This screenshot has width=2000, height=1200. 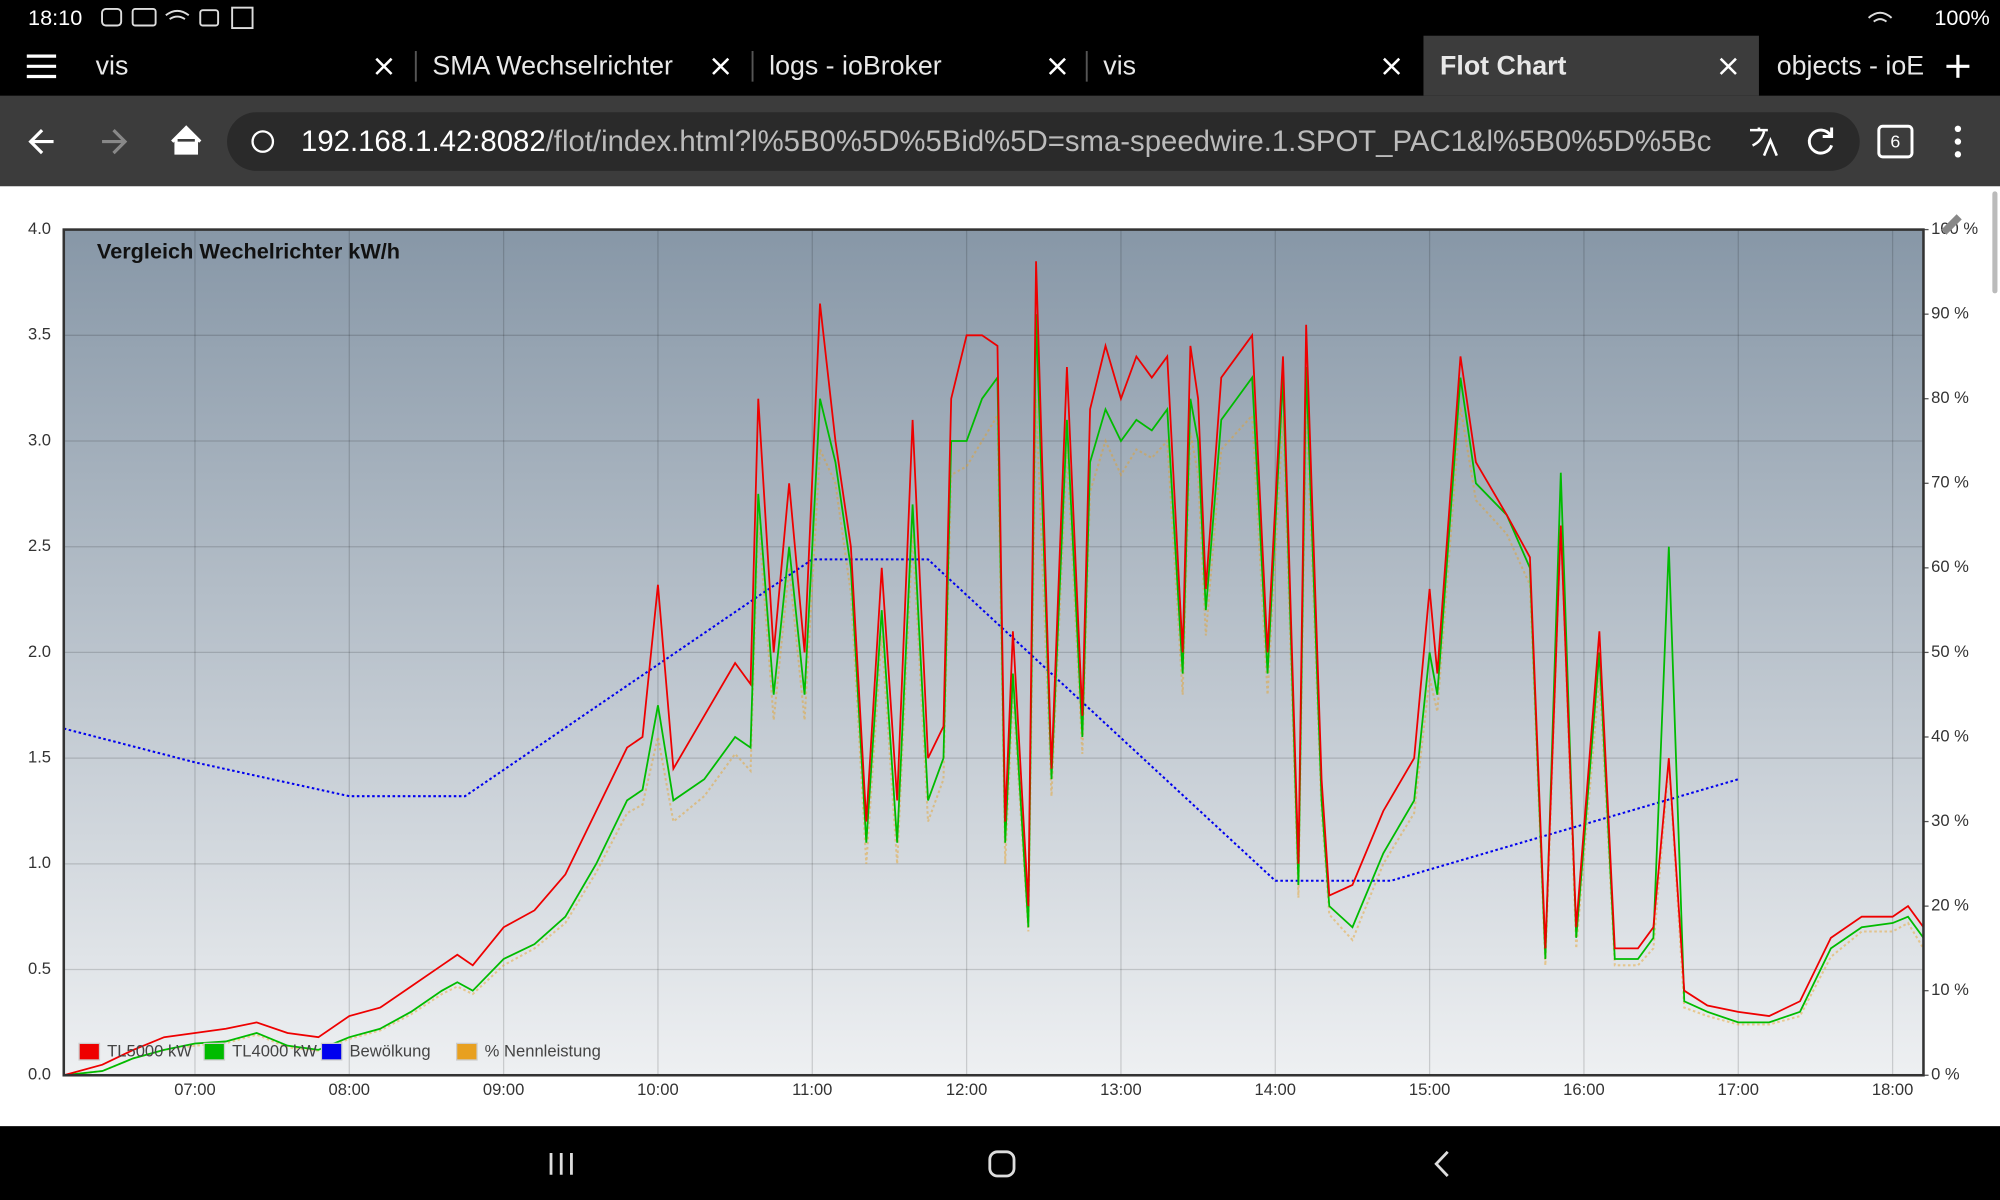 What do you see at coordinates (195, 1089) in the screenshot?
I see `x-tick-label: 07:00` at bounding box center [195, 1089].